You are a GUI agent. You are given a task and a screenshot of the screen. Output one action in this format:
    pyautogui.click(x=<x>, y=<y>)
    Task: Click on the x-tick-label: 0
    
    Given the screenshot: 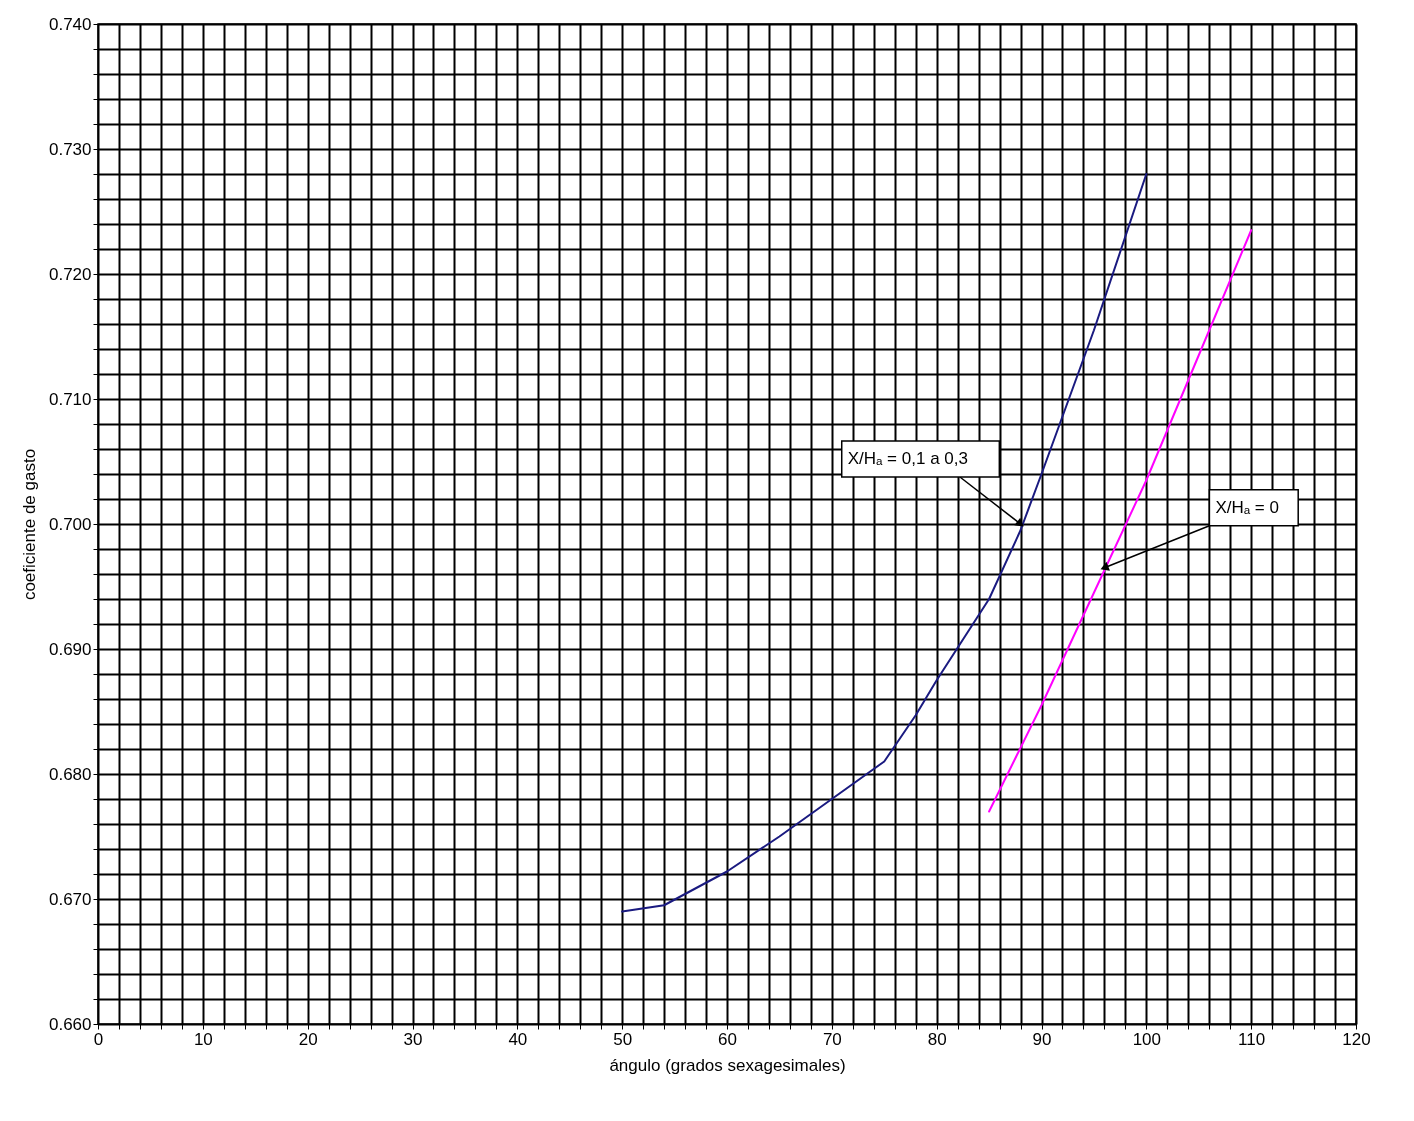 What is the action you would take?
    pyautogui.click(x=98, y=1039)
    